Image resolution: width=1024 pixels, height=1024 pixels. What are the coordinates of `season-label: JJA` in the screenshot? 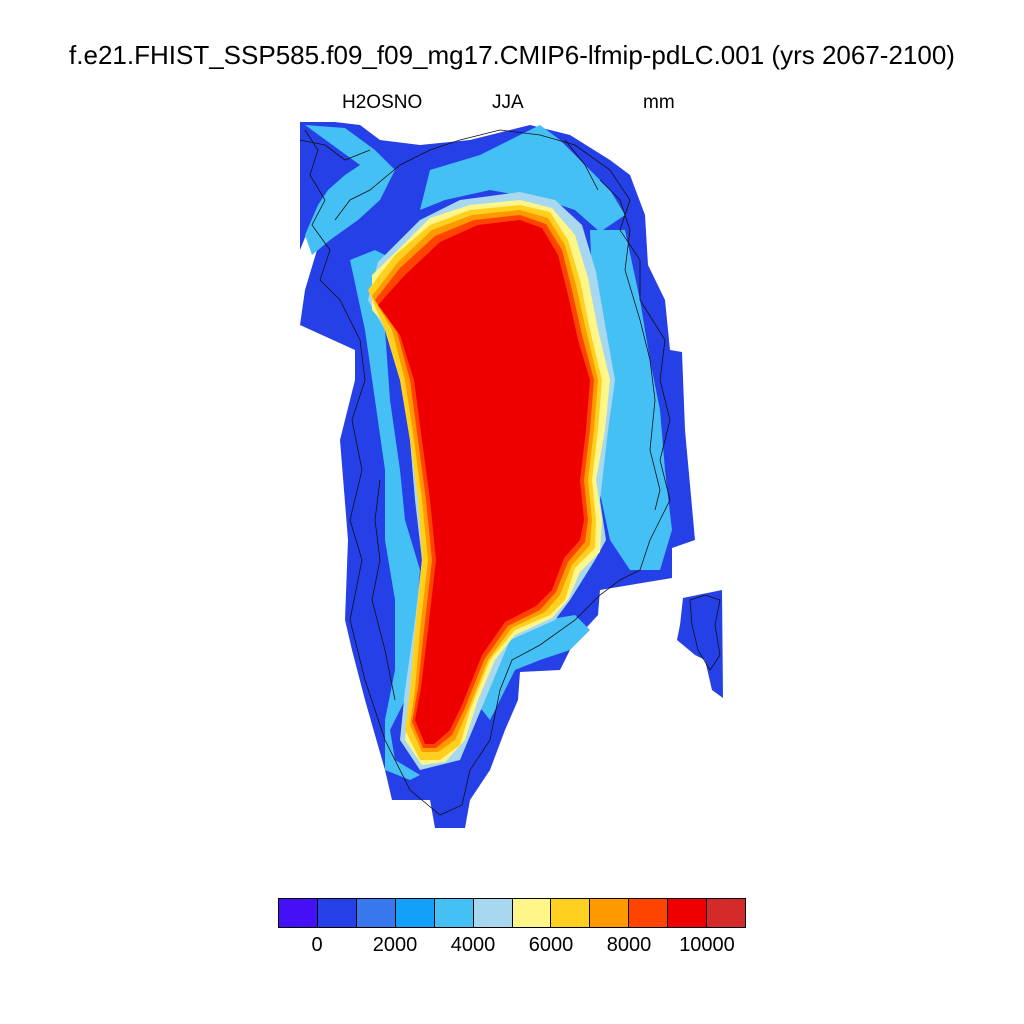 It's located at (508, 102).